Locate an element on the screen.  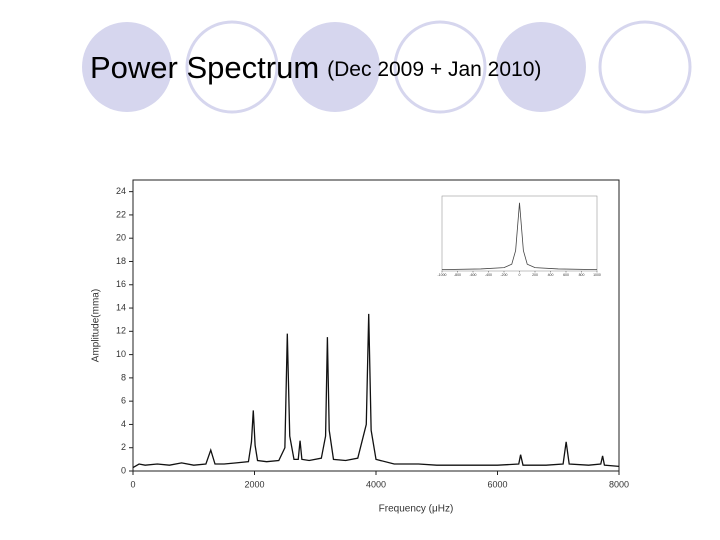
y-tick-label: 24 is located at coordinates (121, 191).